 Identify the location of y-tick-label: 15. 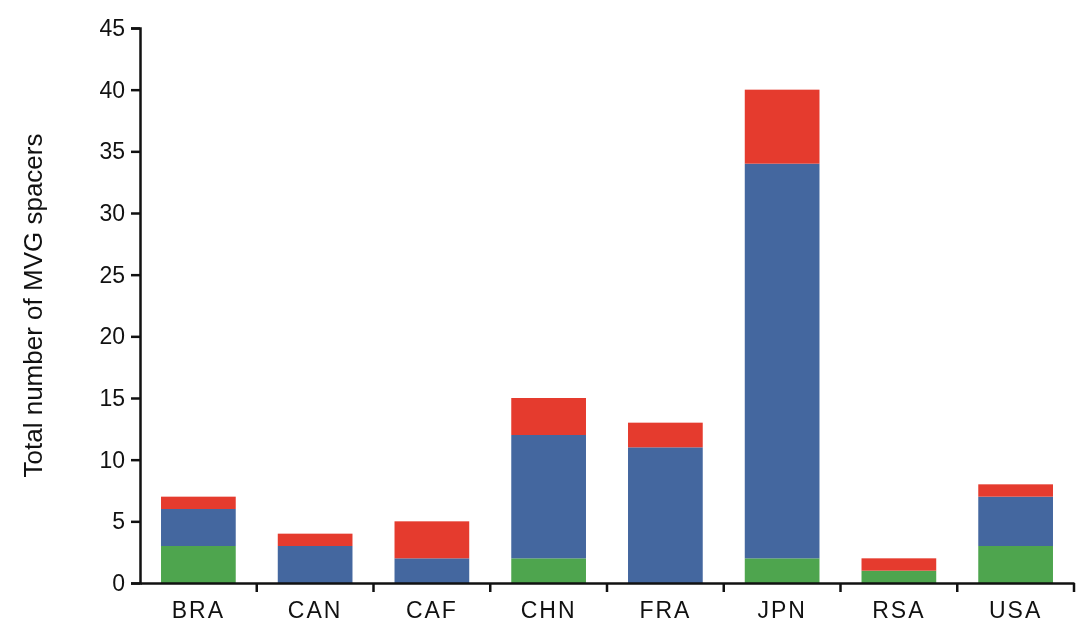
(112, 397).